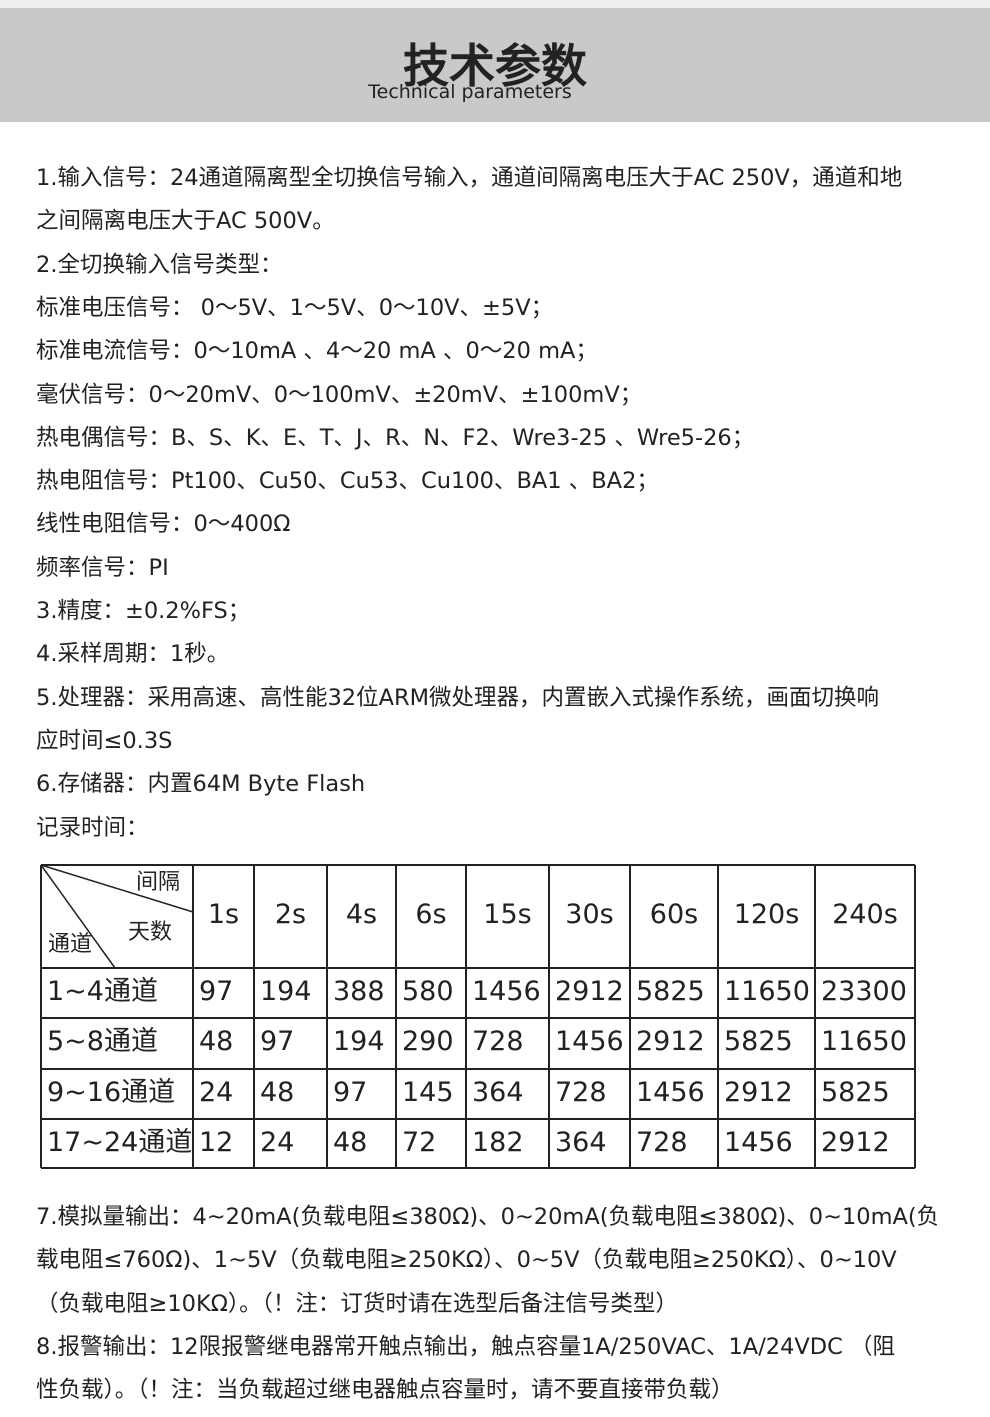 The image size is (990, 1417). I want to click on column-header: 1s, so click(223, 914).